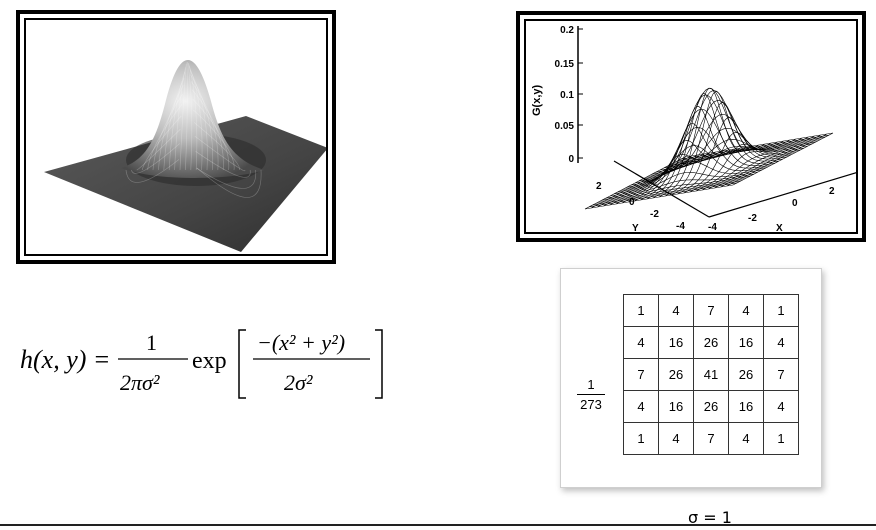 Image resolution: width=876 pixels, height=530 pixels. I want to click on z-axis-ticks: 0.2 0.15 0.1 0.05 0, so click(569, 95).